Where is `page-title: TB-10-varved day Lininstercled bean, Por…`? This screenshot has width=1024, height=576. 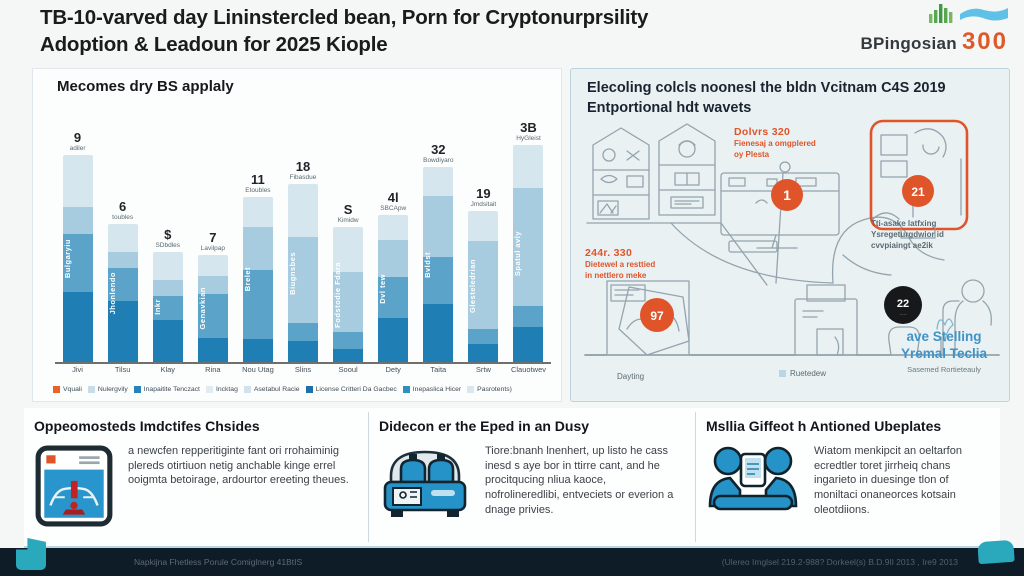
page-title: TB-10-varved day Lininstercled bean, Por… is located at coordinates (420, 31).